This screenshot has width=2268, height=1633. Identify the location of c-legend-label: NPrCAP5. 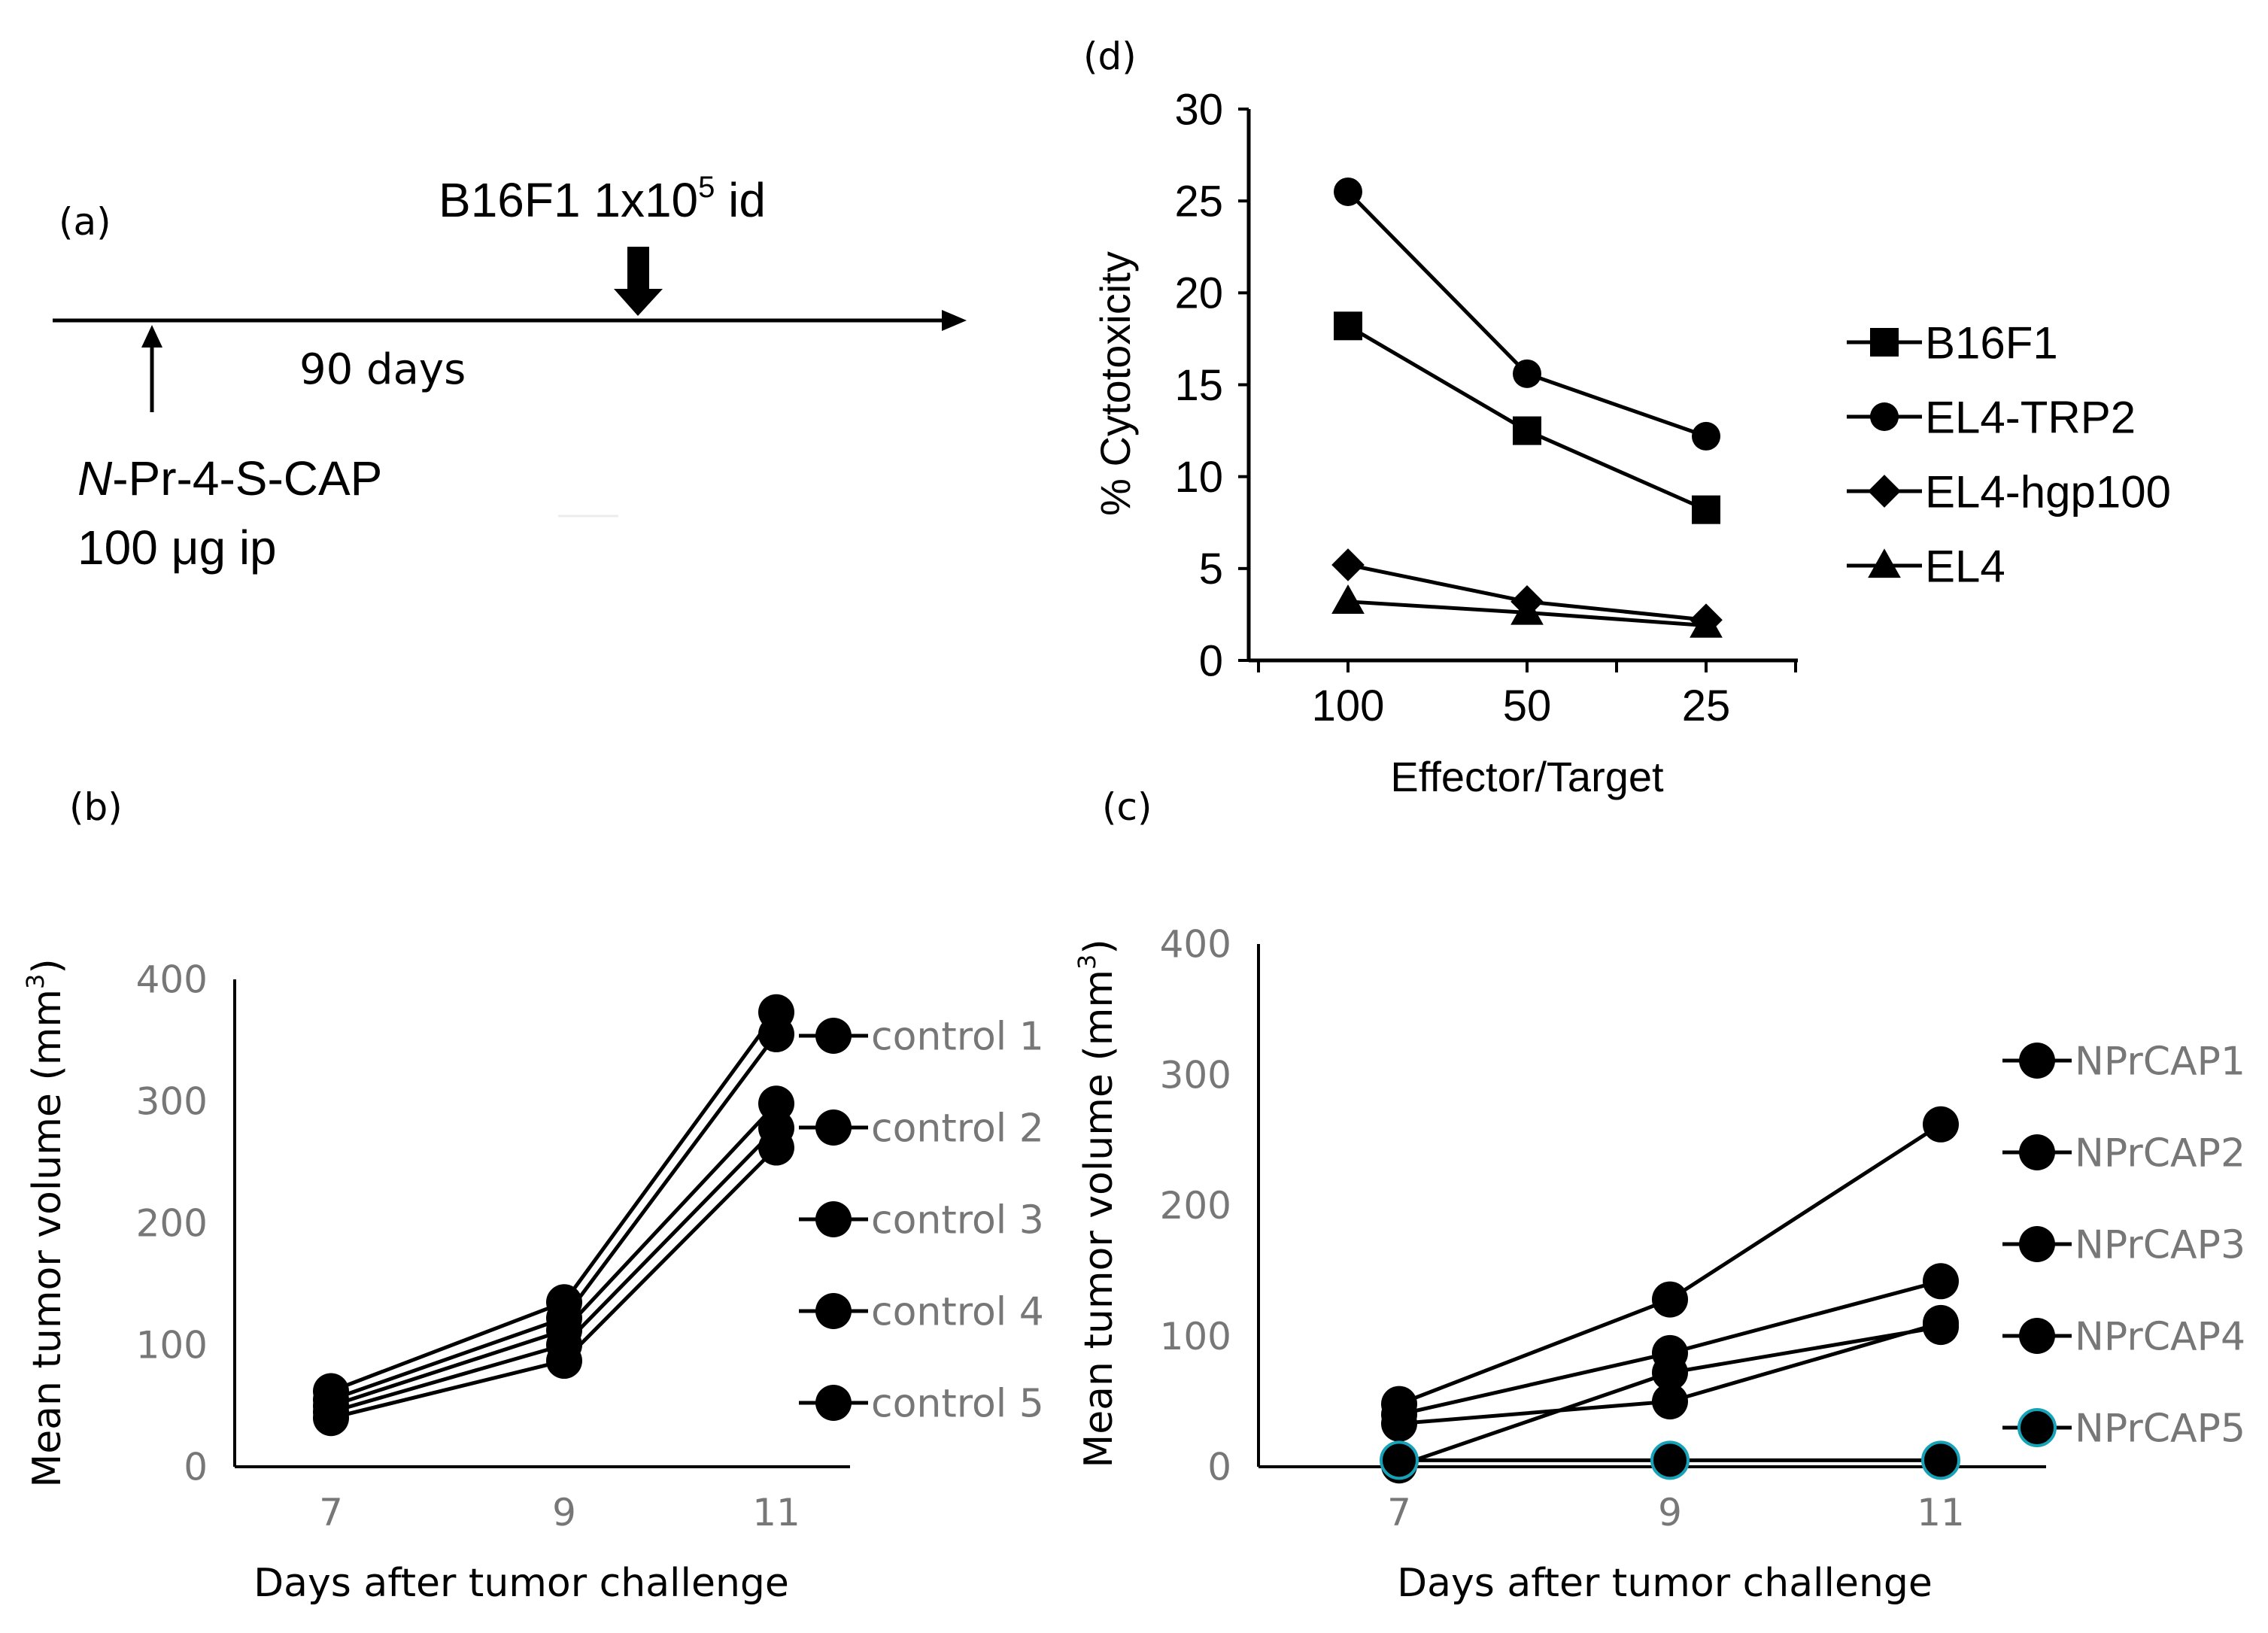
(2160, 1429).